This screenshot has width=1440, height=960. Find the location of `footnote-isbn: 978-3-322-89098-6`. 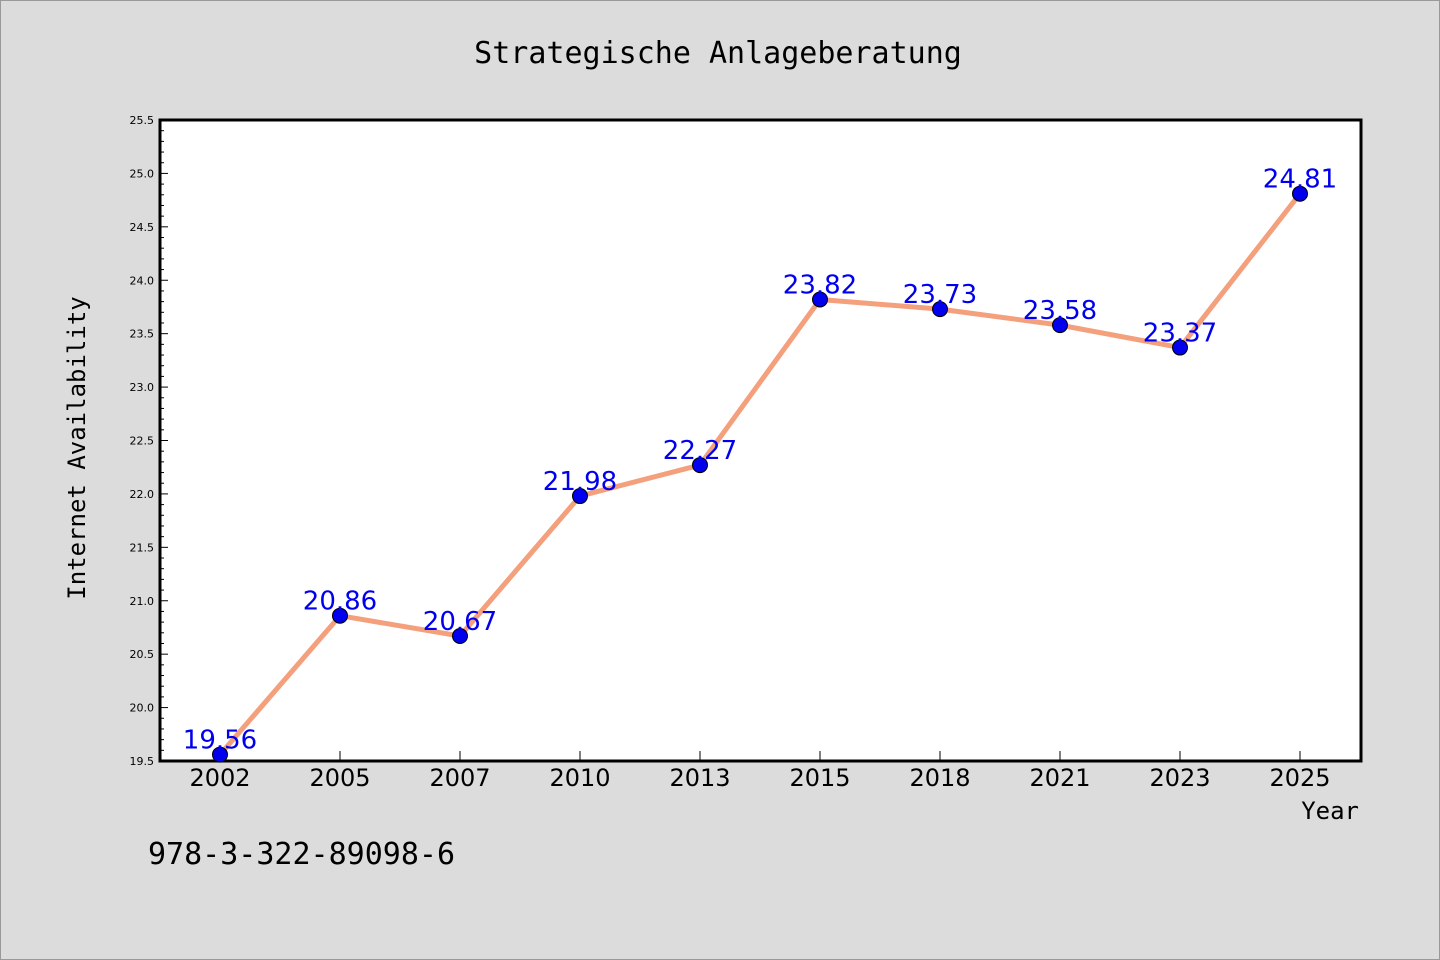

footnote-isbn: 978-3-322-89098-6 is located at coordinates (301, 854).